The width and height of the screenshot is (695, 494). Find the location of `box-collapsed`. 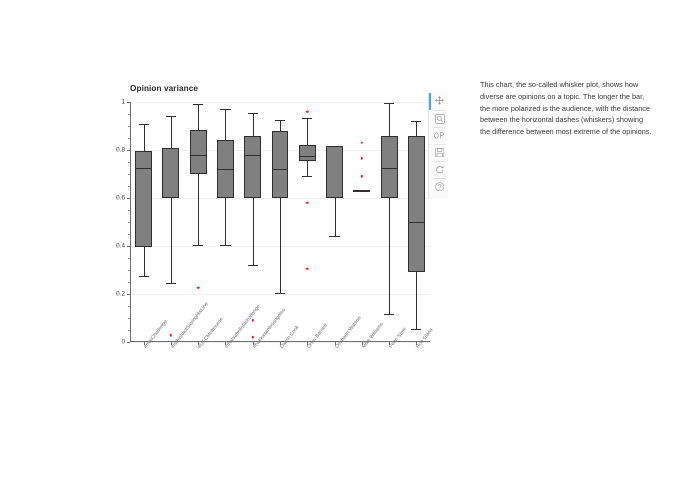

box-collapsed is located at coordinates (362, 191).